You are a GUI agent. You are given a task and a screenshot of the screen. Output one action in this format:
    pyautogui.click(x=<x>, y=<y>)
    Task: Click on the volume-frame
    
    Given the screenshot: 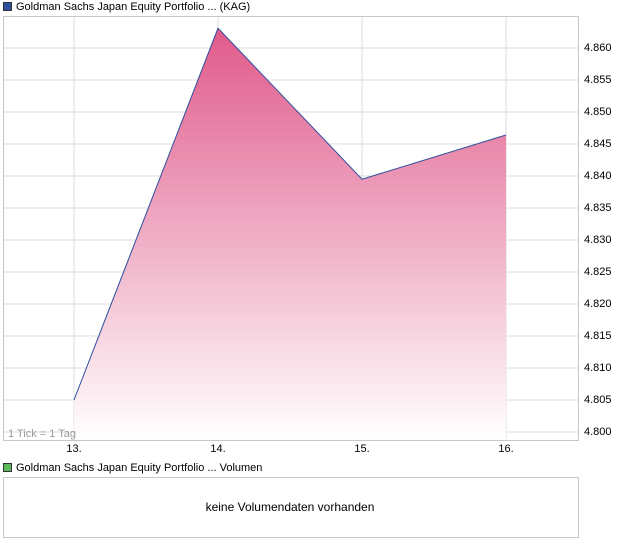 What is the action you would take?
    pyautogui.click(x=291, y=507)
    